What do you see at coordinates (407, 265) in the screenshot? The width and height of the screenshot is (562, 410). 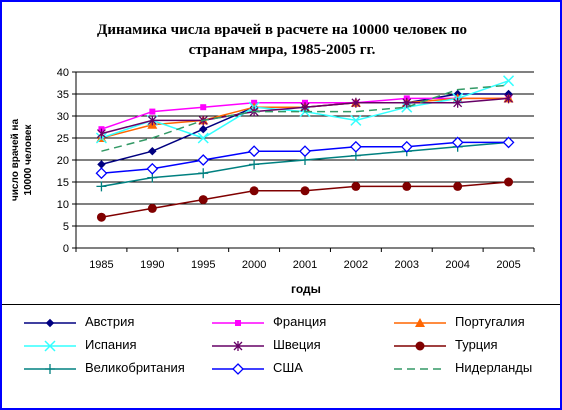 I see `x-tick-label: 2003` at bounding box center [407, 265].